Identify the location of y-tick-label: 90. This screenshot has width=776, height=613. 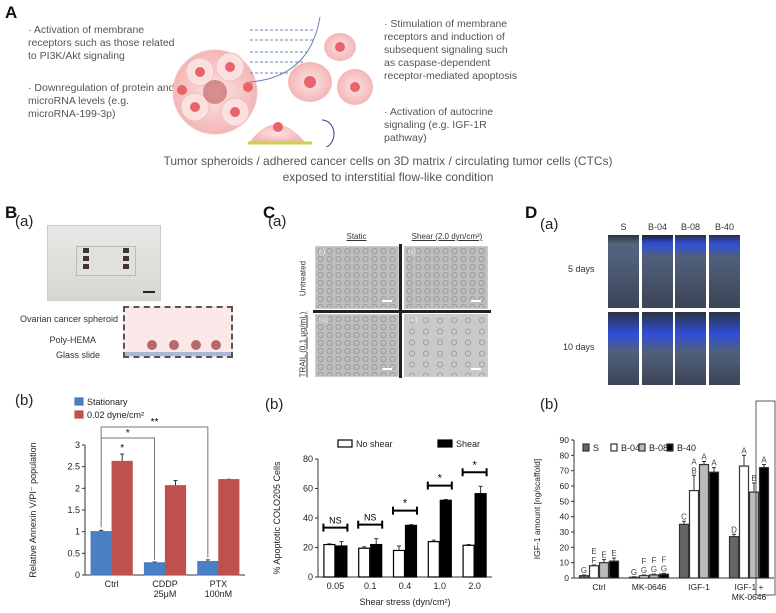
(565, 440).